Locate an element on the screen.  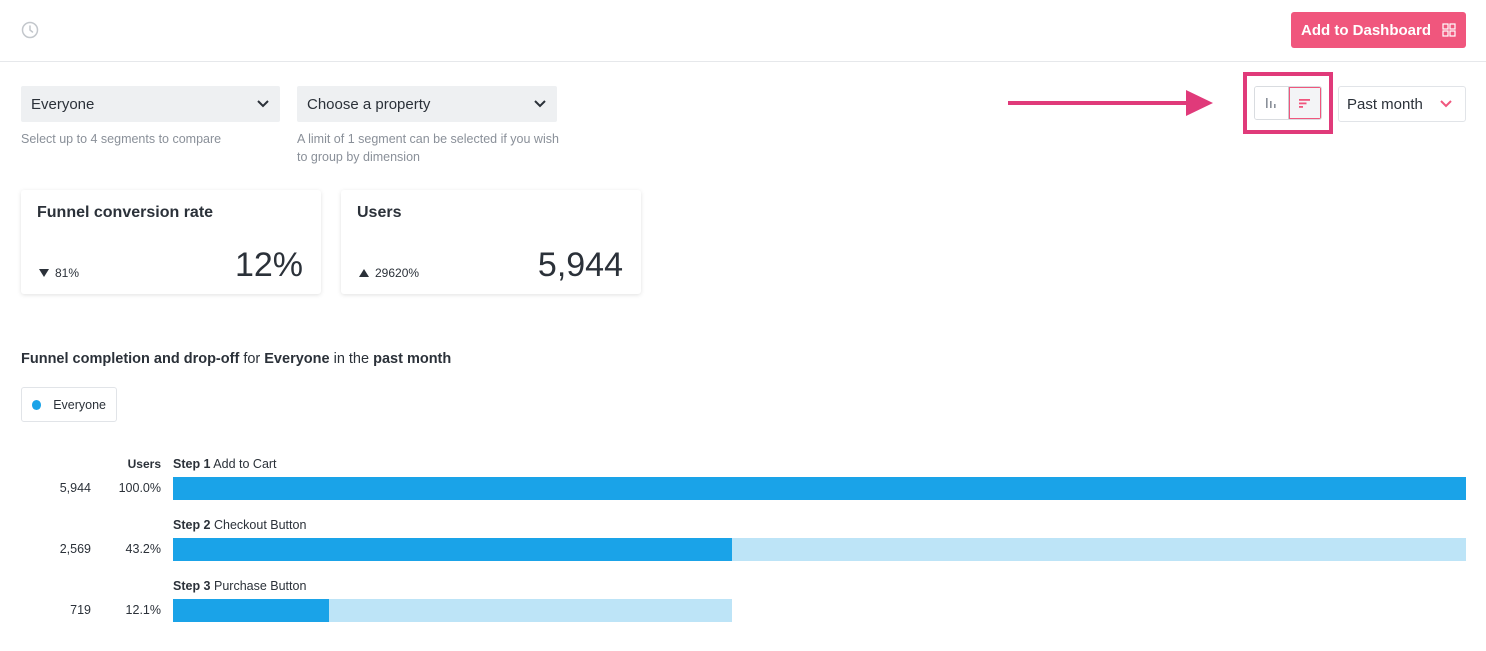
chart-title-period: past month is located at coordinates (412, 359).